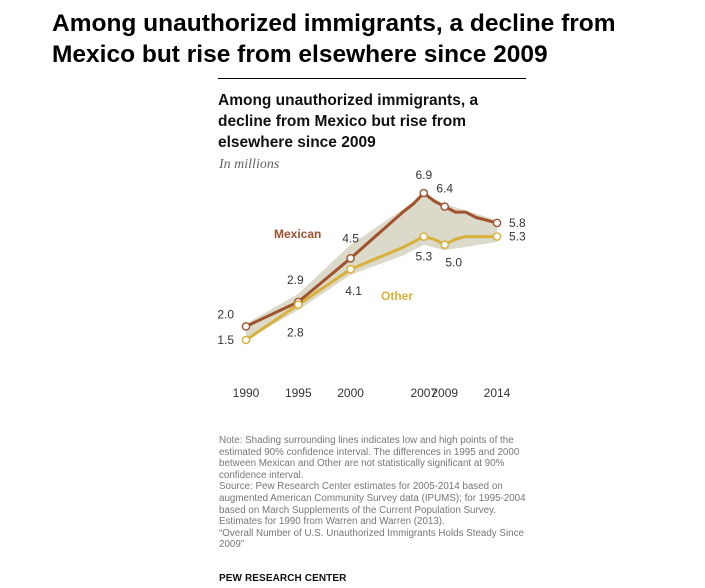 This screenshot has height=588, width=705. What do you see at coordinates (225, 314) in the screenshot?
I see `mexican-value-label-1990: 2.0` at bounding box center [225, 314].